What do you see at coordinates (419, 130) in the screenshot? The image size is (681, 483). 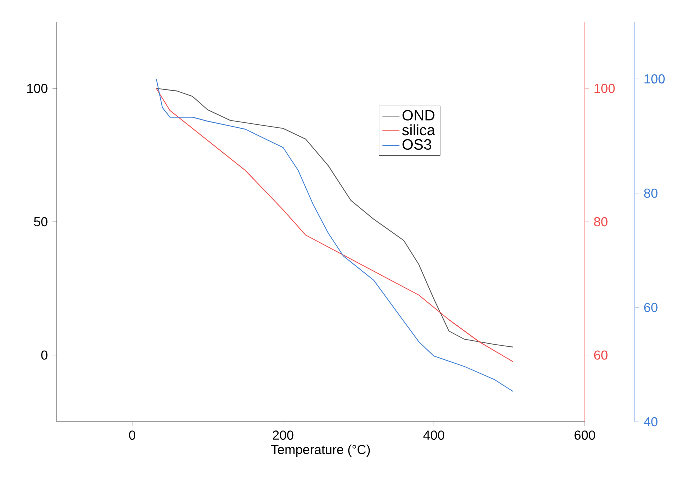 I see `legend-label: silica` at bounding box center [419, 130].